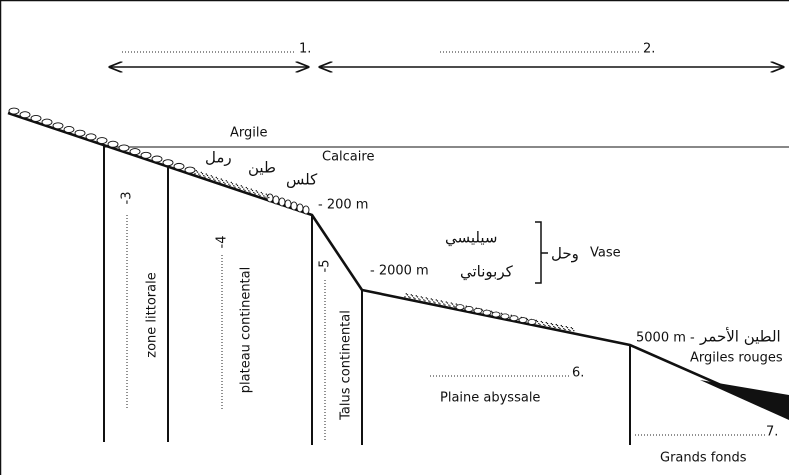 The image size is (789, 475). Describe the element at coordinates (578, 373) in the screenshot. I see `n6: 6.` at that location.